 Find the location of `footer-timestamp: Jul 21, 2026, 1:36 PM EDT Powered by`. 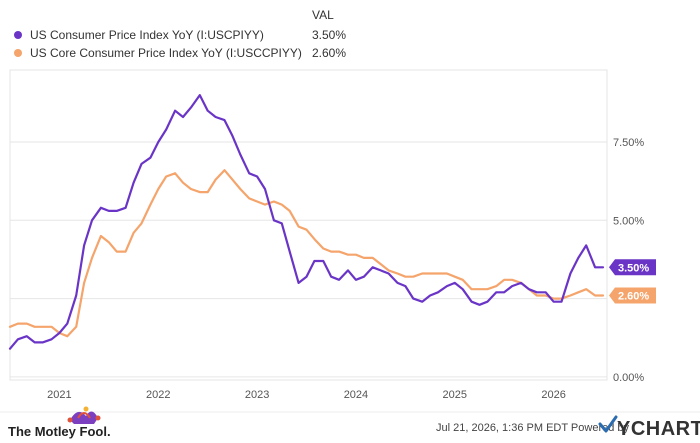

footer-timestamp: Jul 21, 2026, 1:36 PM EDT Powered by is located at coordinates (533, 428).